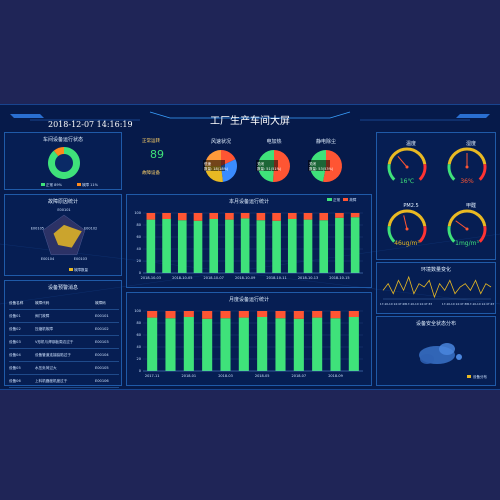 The image size is (500, 500). Describe the element at coordinates (46, 368) in the screenshot. I see `table-cell: 水压负荷过大` at that location.